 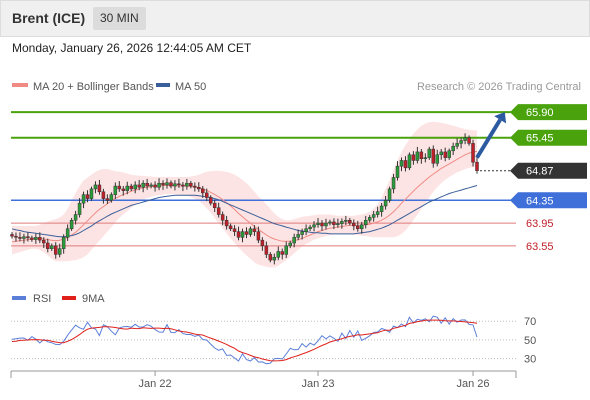 I want to click on x-tick-label: Jan 23, so click(x=318, y=384).